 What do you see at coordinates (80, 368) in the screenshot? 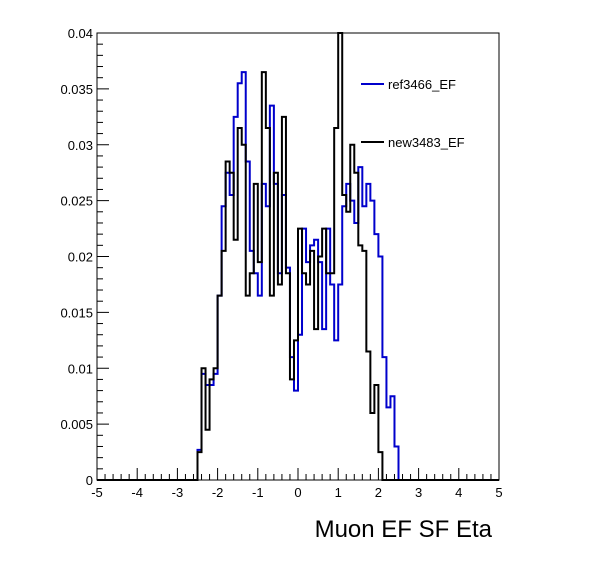
I see `y-tick-label: 0.01` at bounding box center [80, 368].